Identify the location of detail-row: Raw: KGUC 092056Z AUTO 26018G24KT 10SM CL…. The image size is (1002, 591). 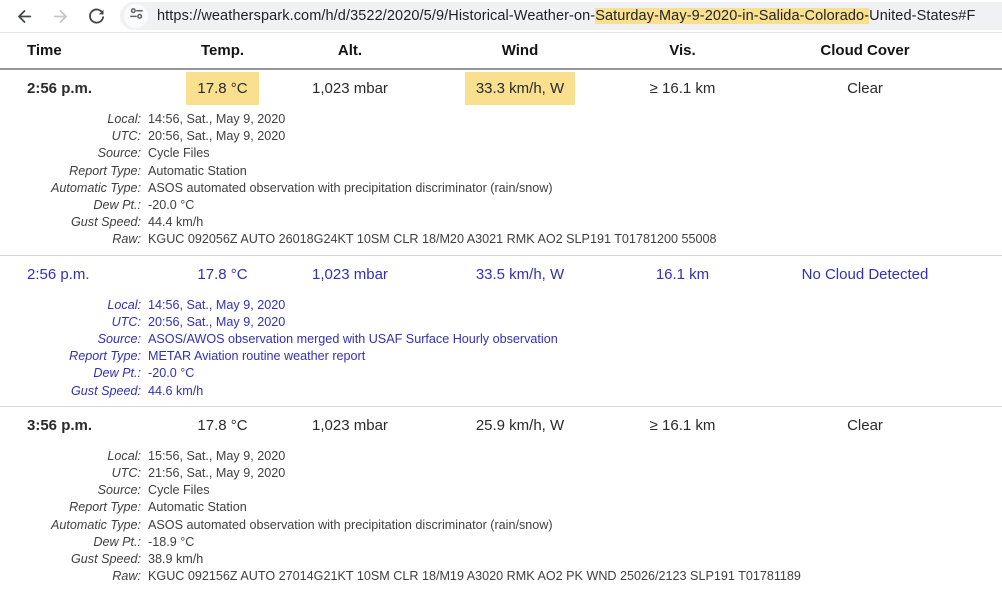
(501, 239).